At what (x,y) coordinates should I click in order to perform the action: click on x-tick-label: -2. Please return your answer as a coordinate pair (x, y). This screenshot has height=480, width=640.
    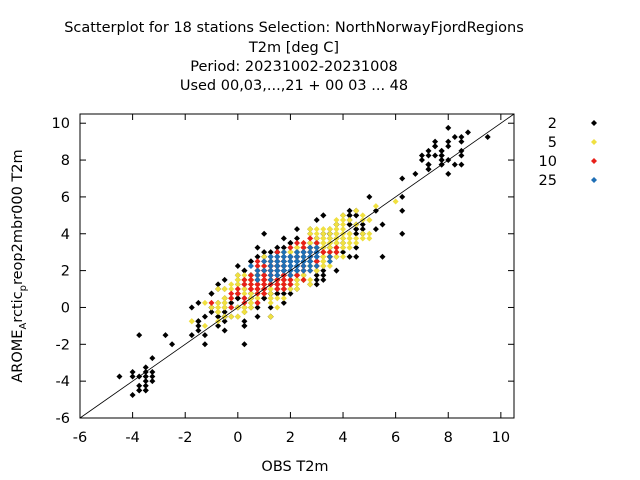
    Looking at the image, I should click on (185, 438).